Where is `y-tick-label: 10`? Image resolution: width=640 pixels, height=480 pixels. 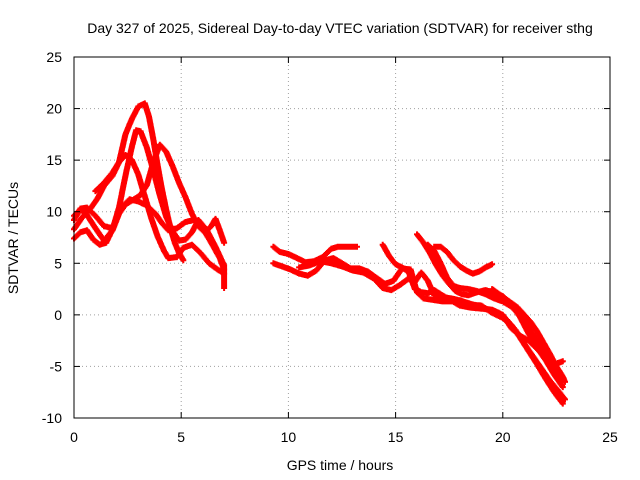 y-tick-label: 10 is located at coordinates (54, 212).